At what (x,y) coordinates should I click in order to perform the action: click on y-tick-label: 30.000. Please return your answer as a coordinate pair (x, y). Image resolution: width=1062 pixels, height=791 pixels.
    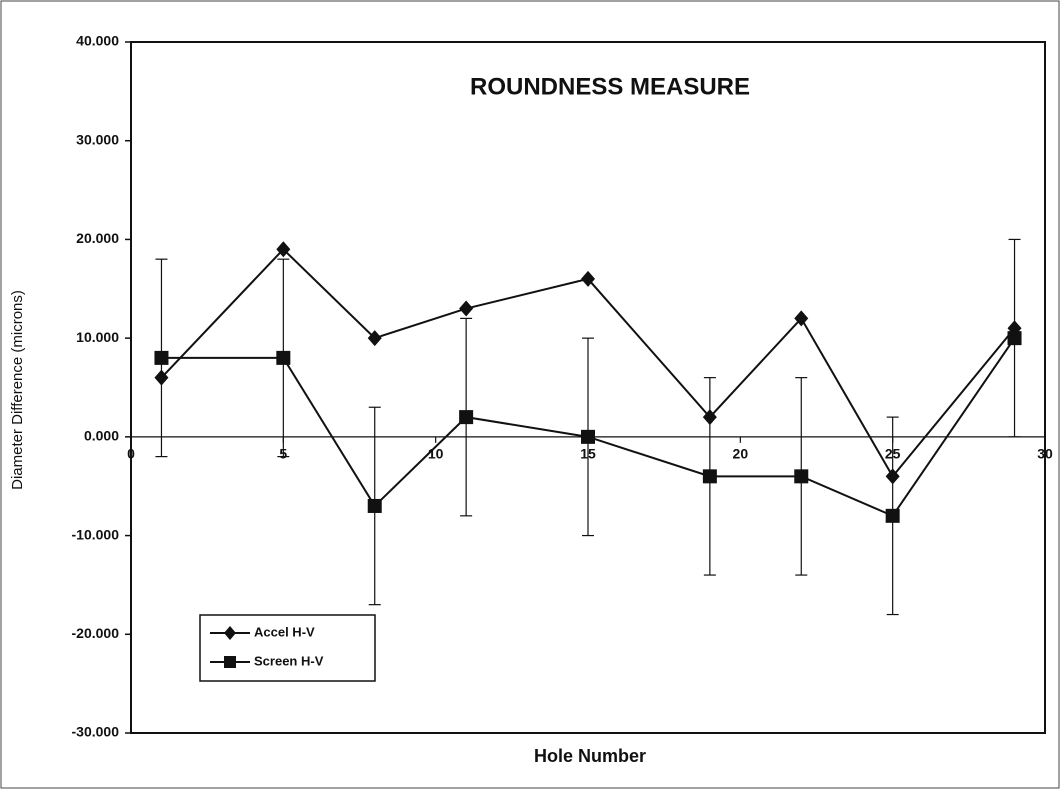
    Looking at the image, I should click on (97, 139).